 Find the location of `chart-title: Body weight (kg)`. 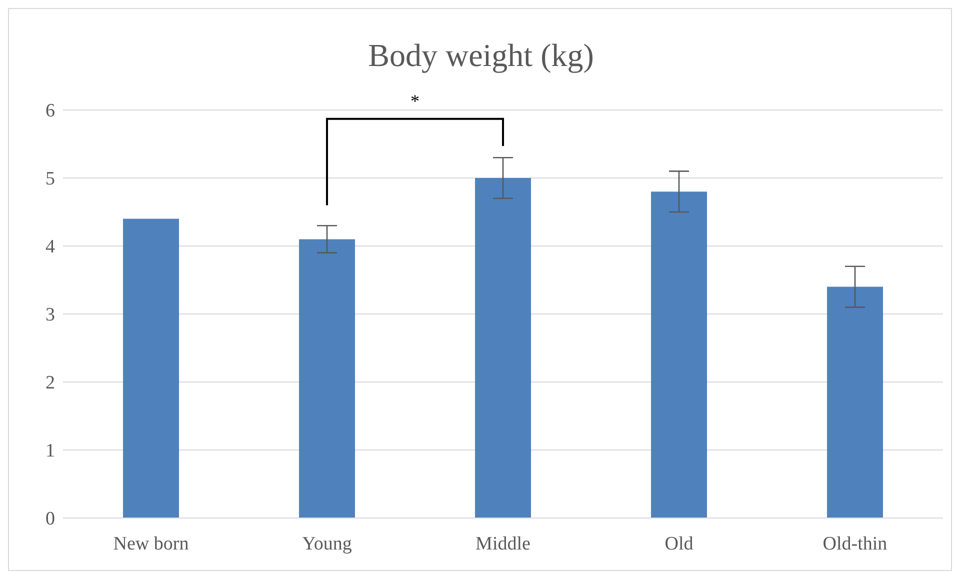

chart-title: Body weight (kg) is located at coordinates (481, 55).